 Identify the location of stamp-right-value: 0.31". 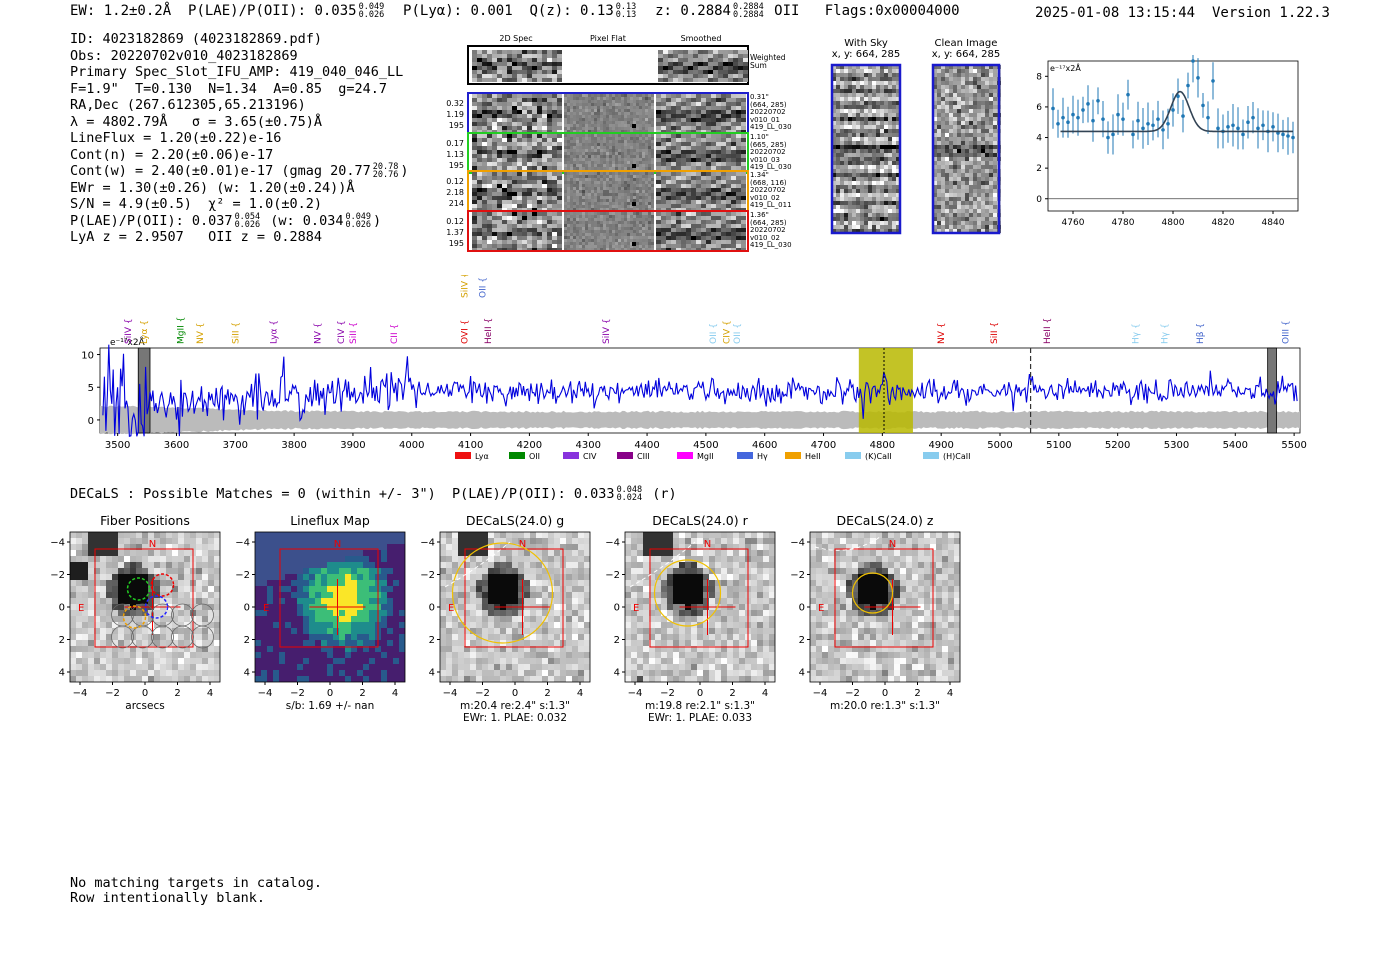
(759, 97).